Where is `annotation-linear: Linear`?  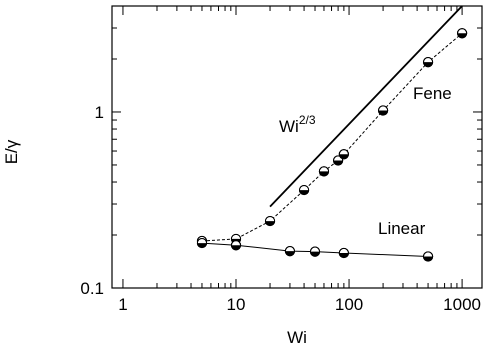
annotation-linear: Linear is located at coordinates (402, 228).